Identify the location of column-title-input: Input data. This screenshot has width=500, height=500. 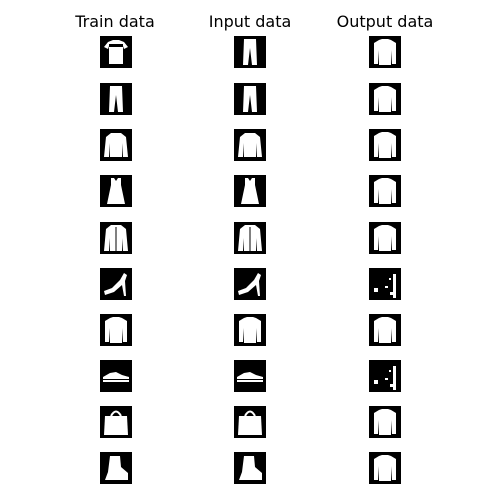
(250, 21).